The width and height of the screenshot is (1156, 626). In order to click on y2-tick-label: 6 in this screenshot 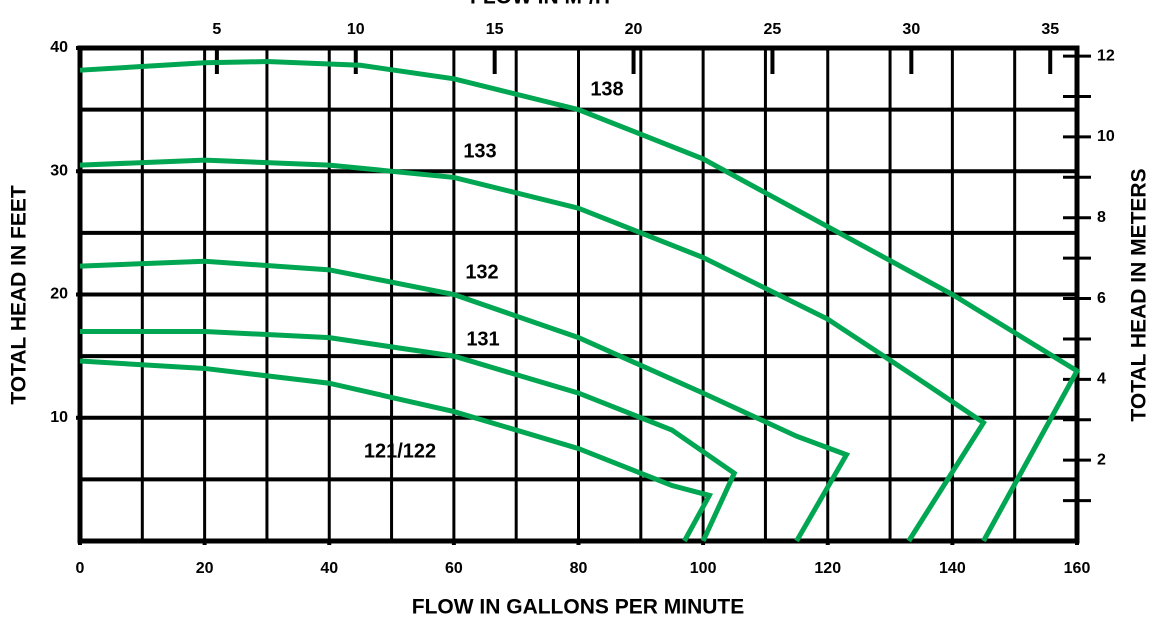, I will do `click(1101, 298)`.